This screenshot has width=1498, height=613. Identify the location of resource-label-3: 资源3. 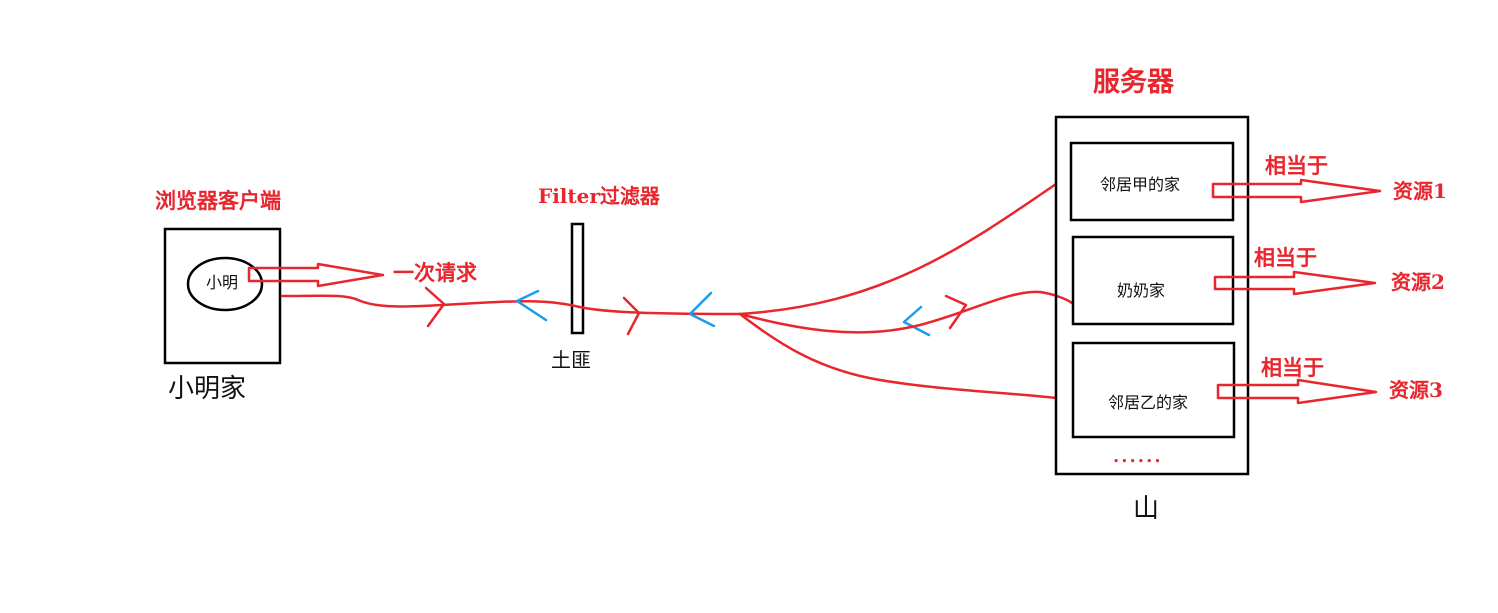
(1416, 390).